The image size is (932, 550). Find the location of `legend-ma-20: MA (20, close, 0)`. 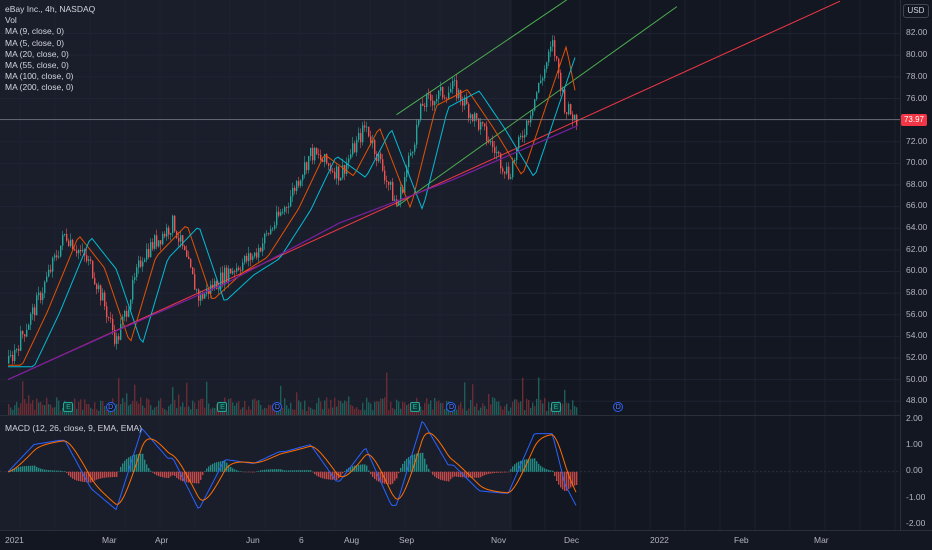

legend-ma-20: MA (20, close, 0) is located at coordinates (37, 53).